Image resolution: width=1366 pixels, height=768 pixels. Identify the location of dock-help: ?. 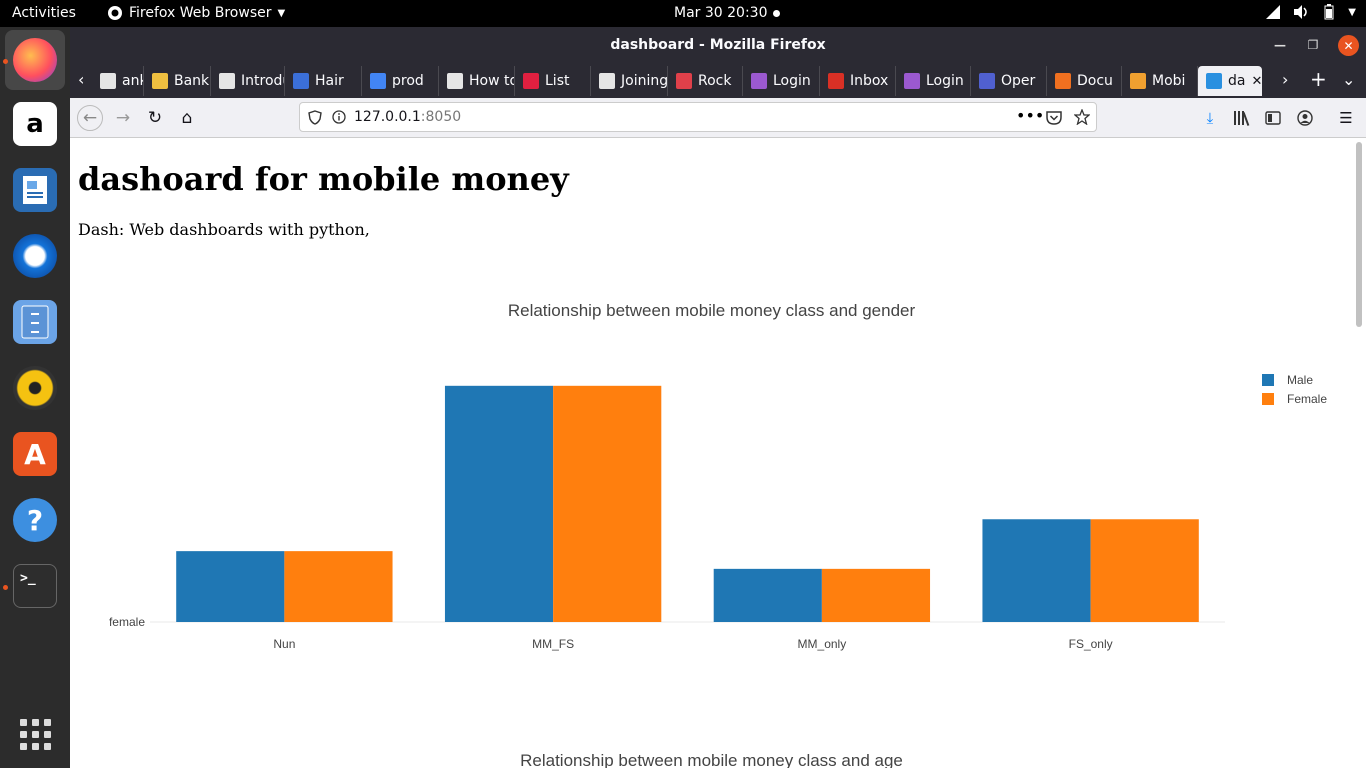
(35, 520).